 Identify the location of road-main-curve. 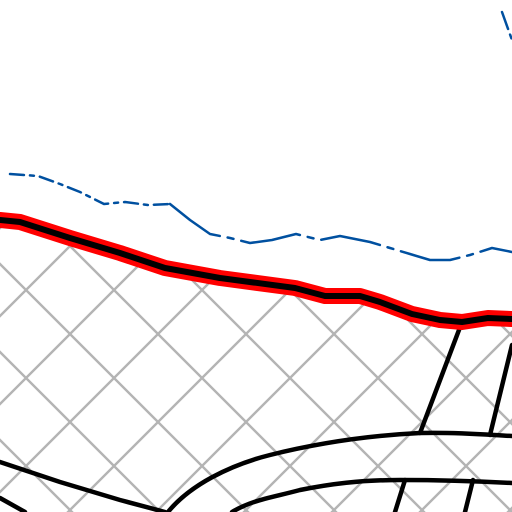
(338, 471).